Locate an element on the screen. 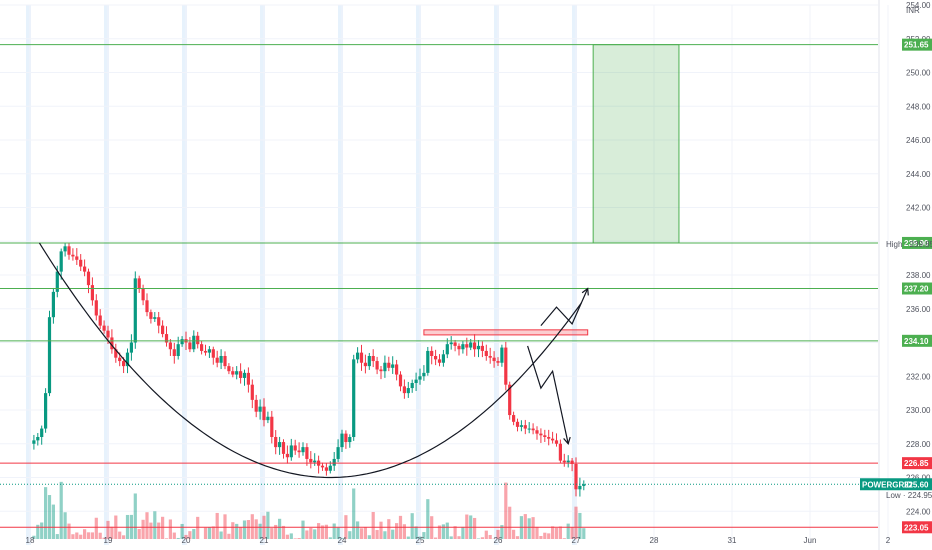 This screenshot has width=932, height=550. zone-layer is located at coordinates (551, 190).